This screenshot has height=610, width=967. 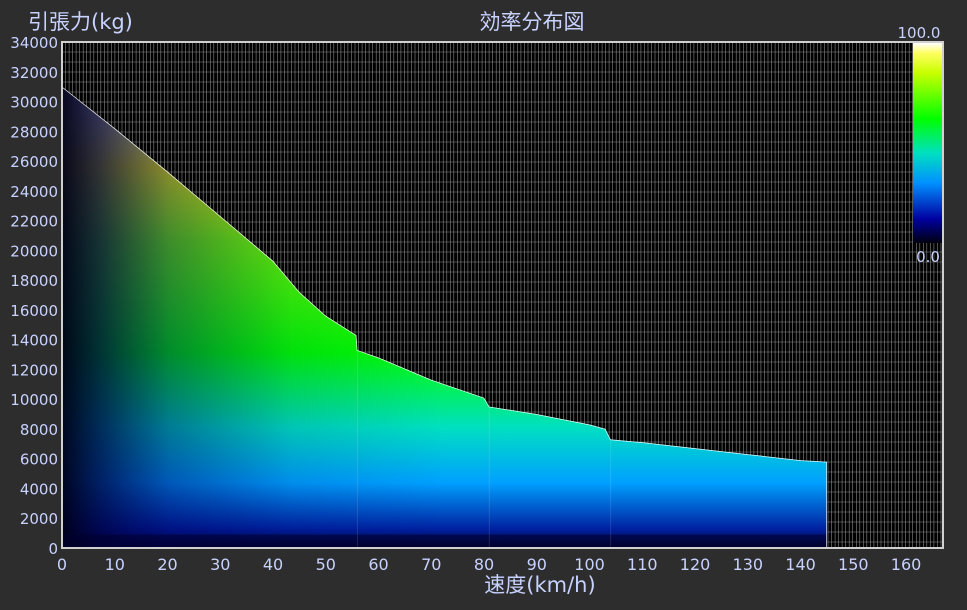 I want to click on x-tick-label: 20, so click(x=167, y=564).